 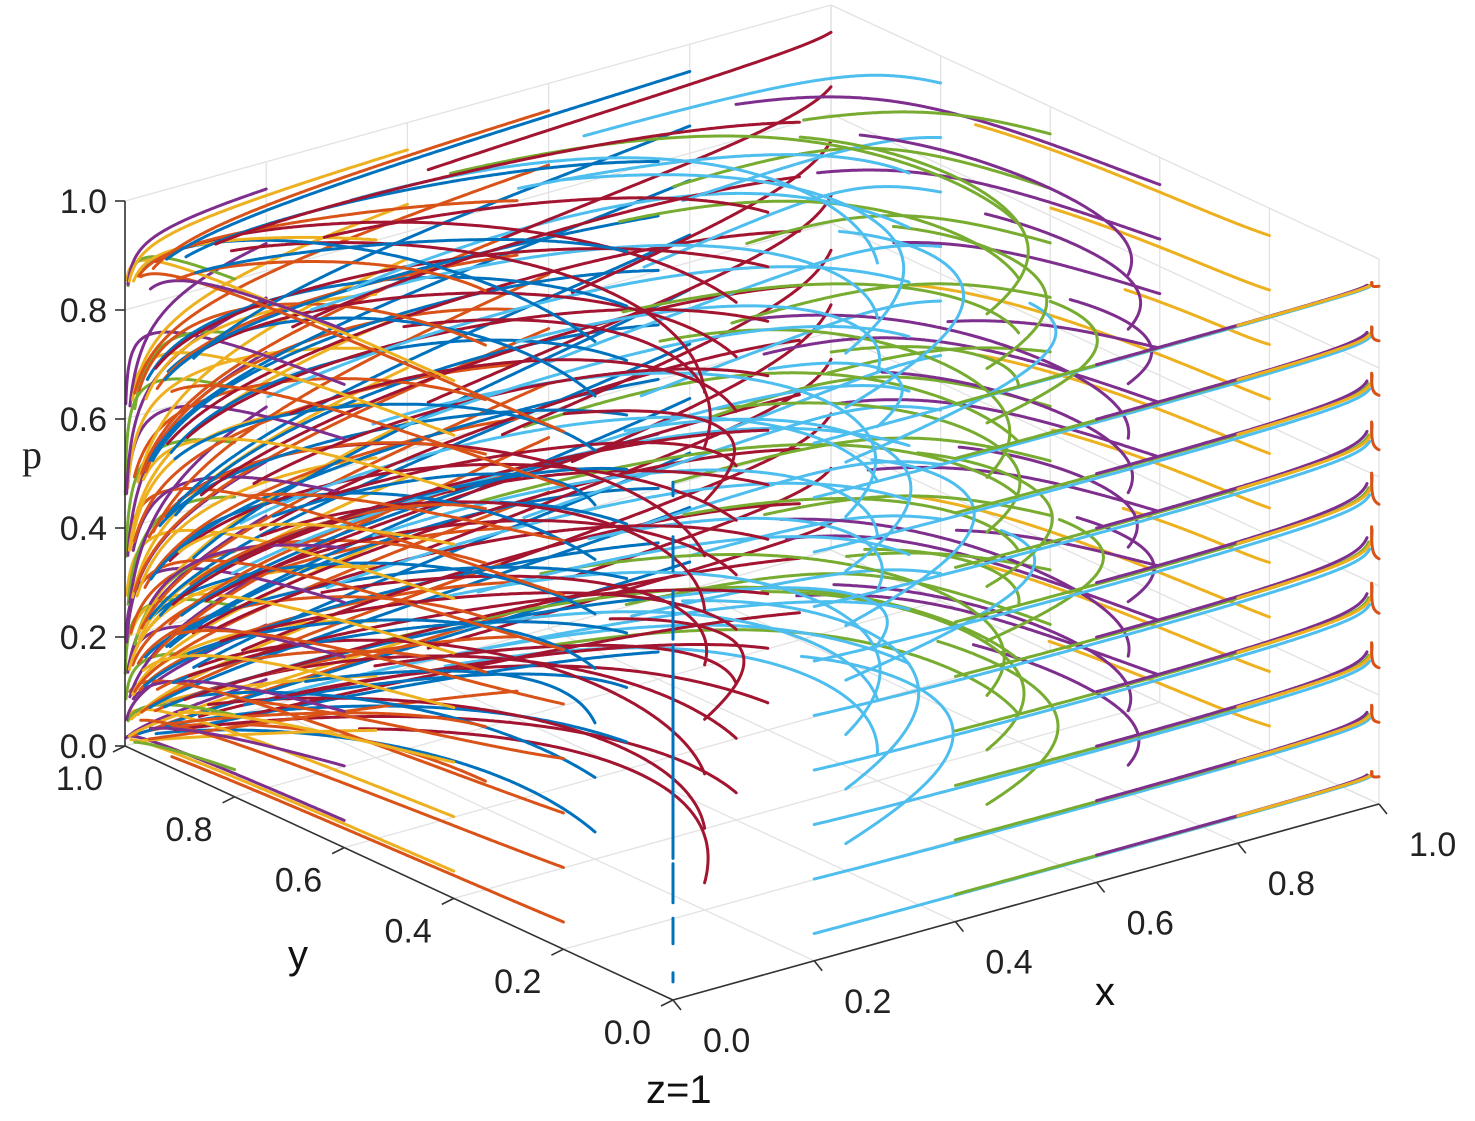 What do you see at coordinates (83, 747) in the screenshot?
I see `z-tick-label: 0.0` at bounding box center [83, 747].